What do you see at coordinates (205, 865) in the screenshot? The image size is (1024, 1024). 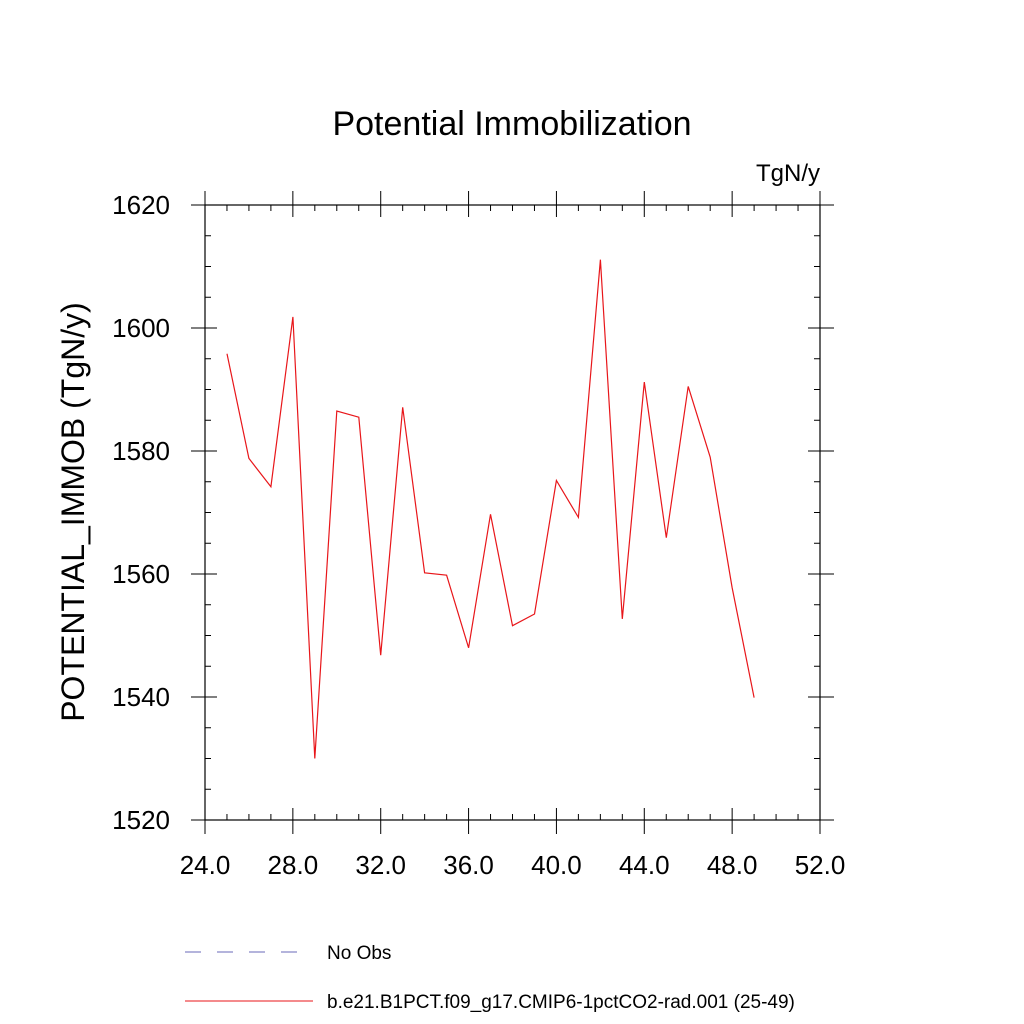 I see `x-tick-label: 24.0` at bounding box center [205, 865].